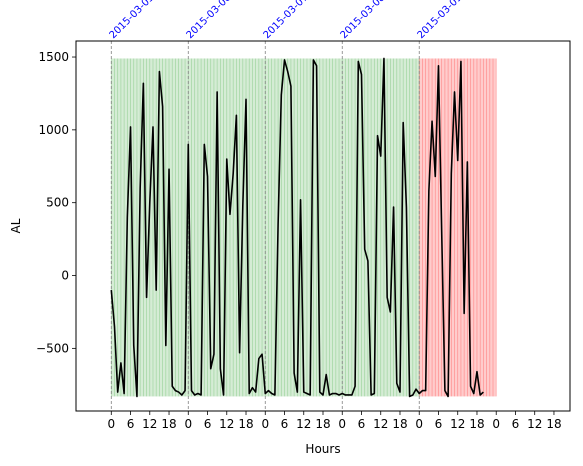  I want to click on y-tick-label: −500, so click(52, 348).